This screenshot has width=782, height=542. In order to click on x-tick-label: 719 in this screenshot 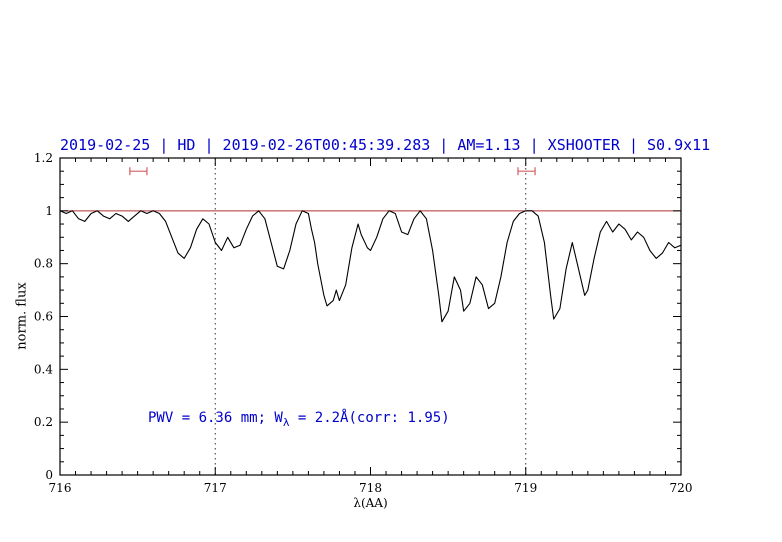, I will do `click(525, 488)`.